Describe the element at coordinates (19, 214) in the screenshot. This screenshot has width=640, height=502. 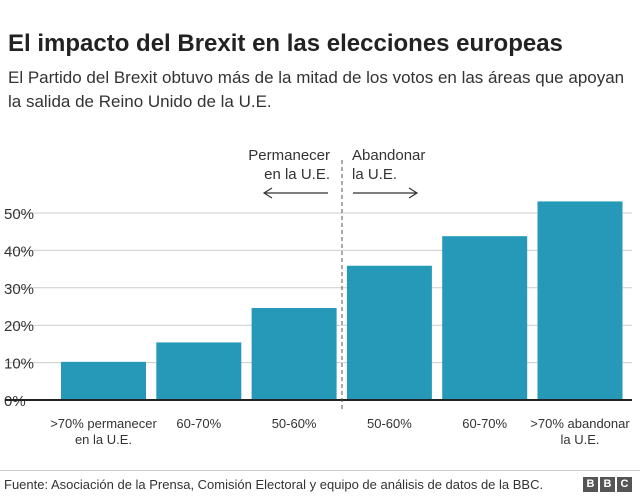
I see `y-tick-label: 50%` at that location.